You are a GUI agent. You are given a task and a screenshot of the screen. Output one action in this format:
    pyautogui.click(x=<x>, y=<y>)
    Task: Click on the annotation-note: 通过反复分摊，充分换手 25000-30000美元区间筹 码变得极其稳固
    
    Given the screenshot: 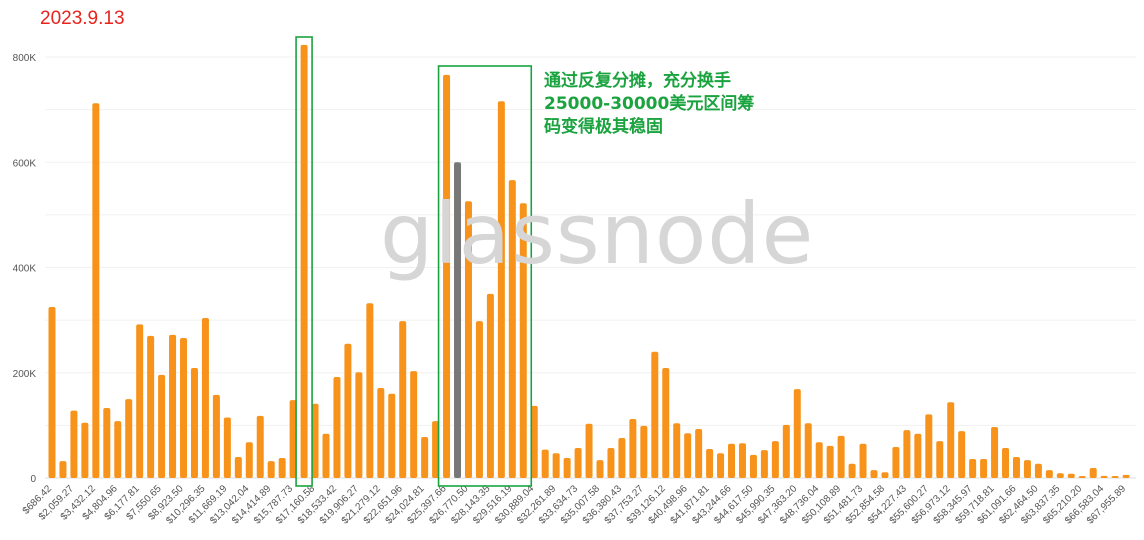 What is the action you would take?
    pyautogui.click(x=649, y=104)
    